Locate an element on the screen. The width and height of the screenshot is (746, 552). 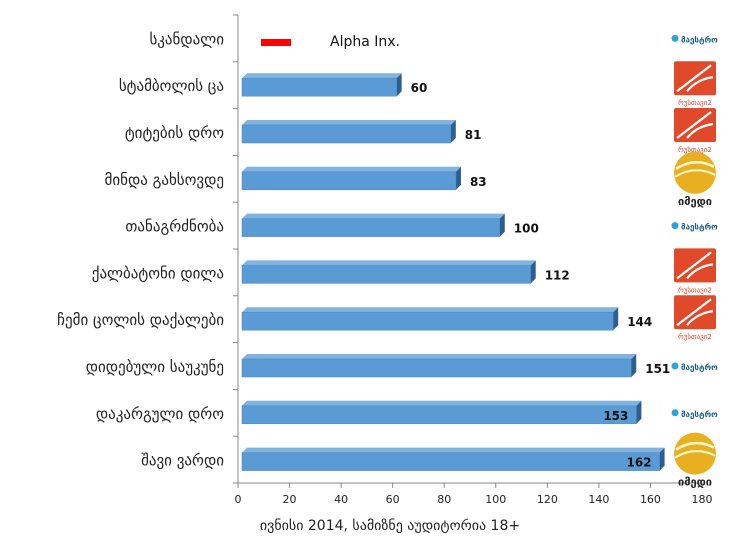
data-label: 100 is located at coordinates (526, 229).